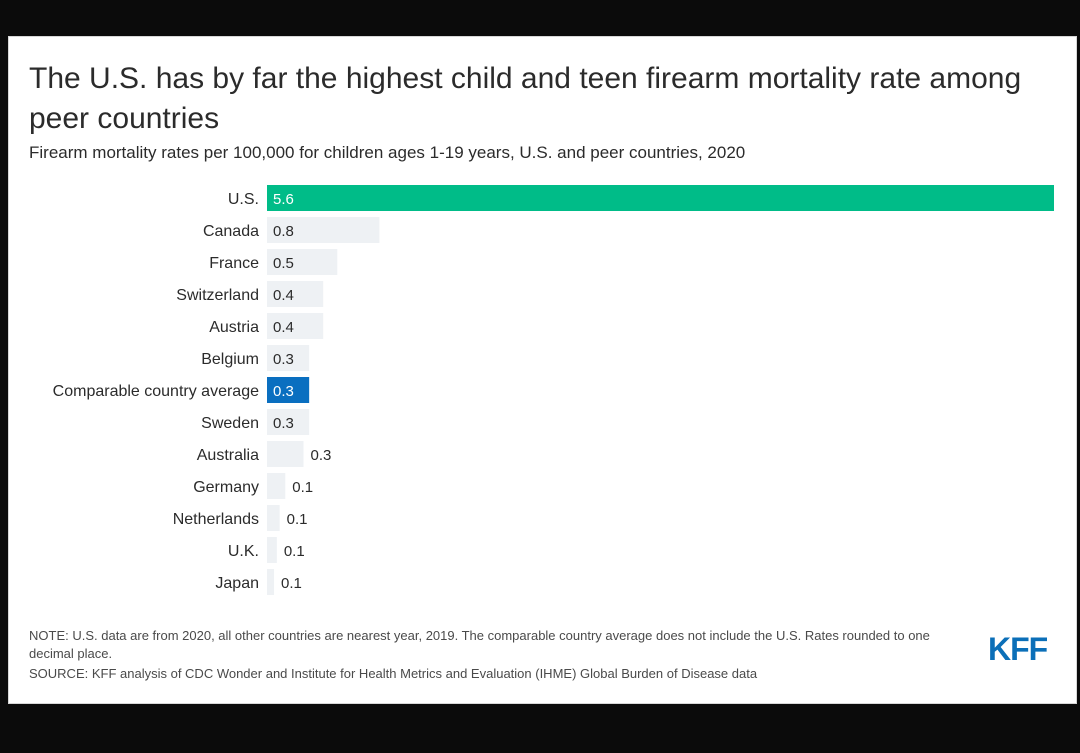 The height and width of the screenshot is (753, 1080). I want to click on bar-sweden, so click(288, 422).